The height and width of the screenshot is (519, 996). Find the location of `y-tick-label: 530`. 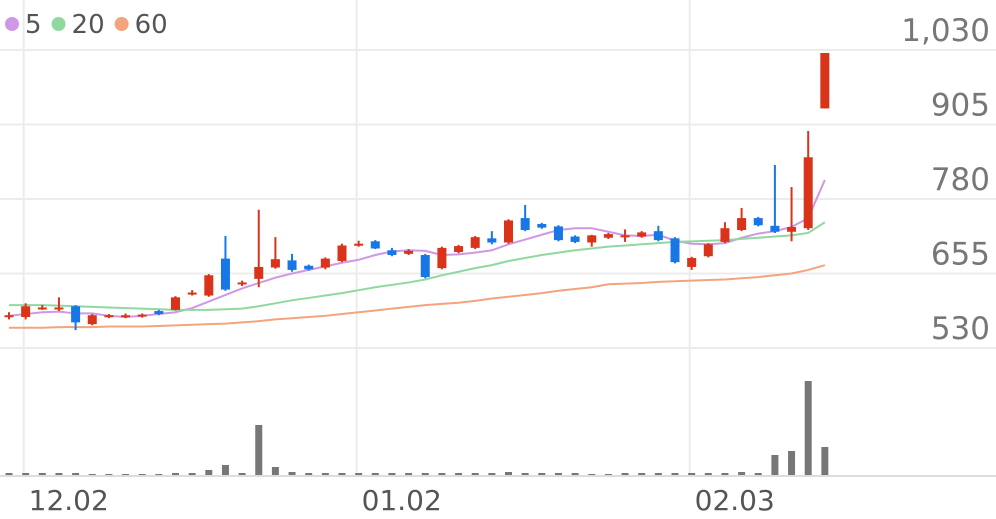

y-tick-label: 530 is located at coordinates (960, 329).